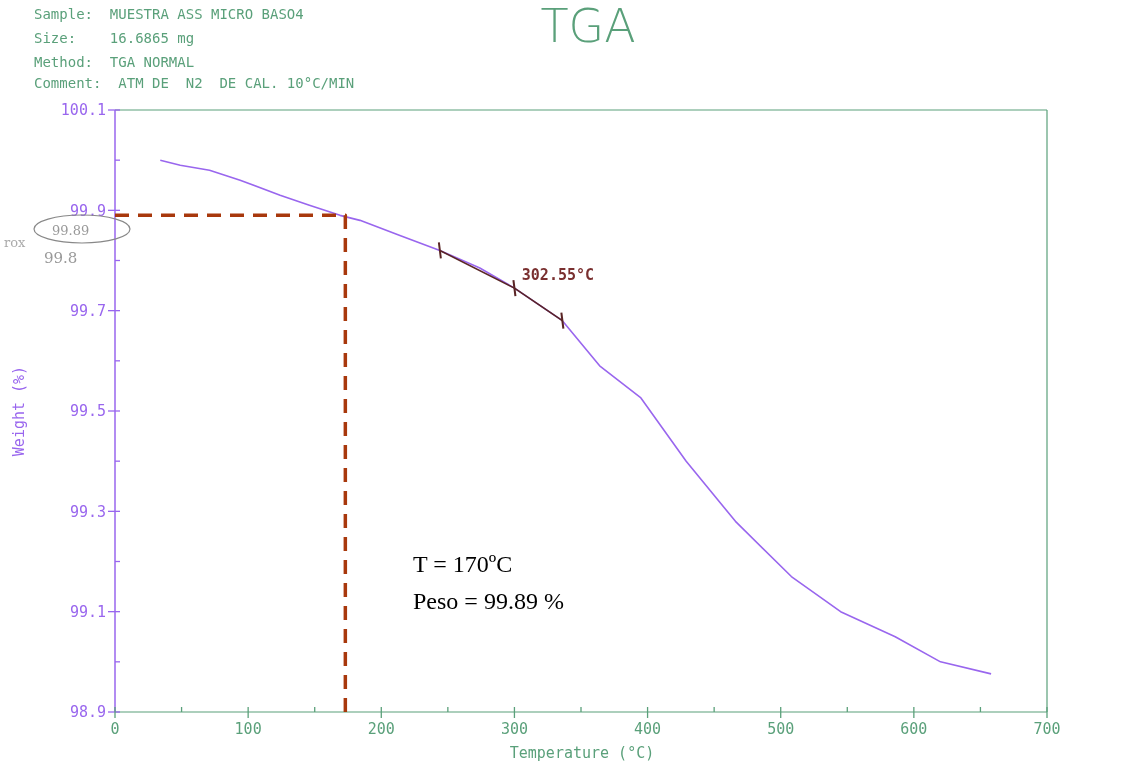 The image size is (1142, 765). What do you see at coordinates (114, 38) in the screenshot?
I see `text: Size: 16.6865 mg` at bounding box center [114, 38].